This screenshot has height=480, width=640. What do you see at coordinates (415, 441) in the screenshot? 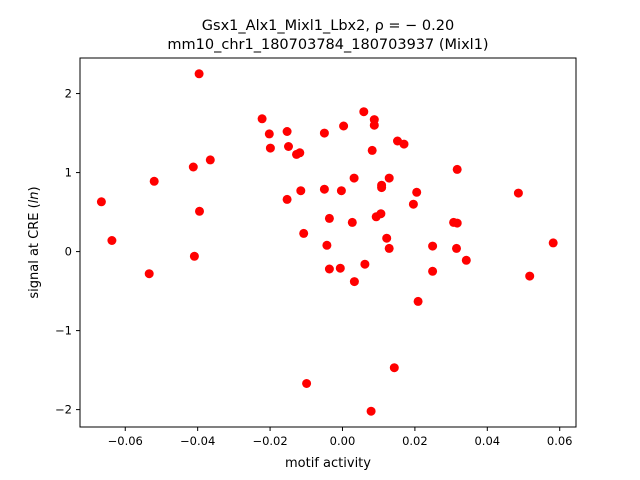
I see `x-tick-label: 0.02` at bounding box center [415, 441].